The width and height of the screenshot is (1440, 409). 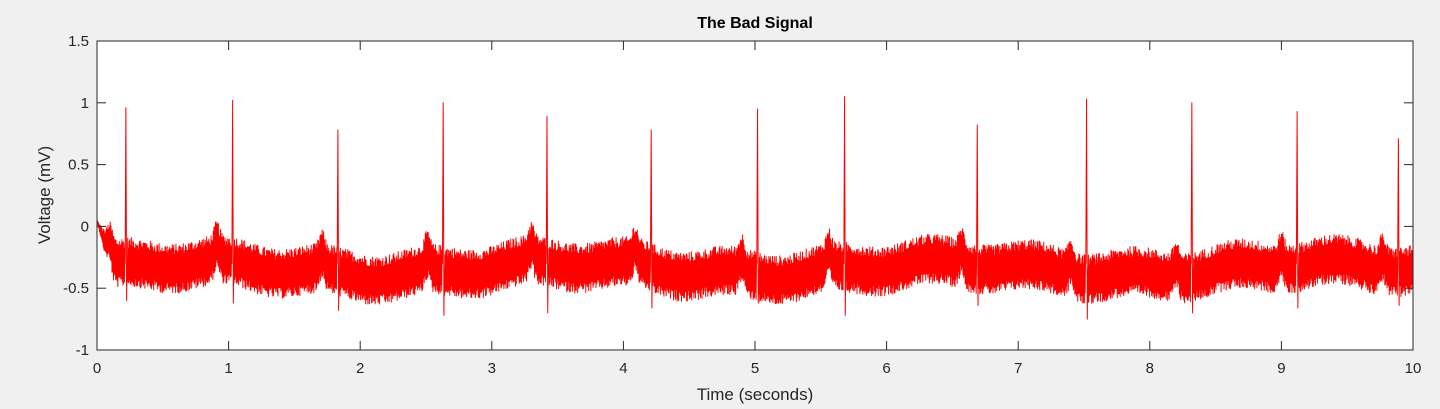 I want to click on x-tick-label: 4, so click(x=623, y=368).